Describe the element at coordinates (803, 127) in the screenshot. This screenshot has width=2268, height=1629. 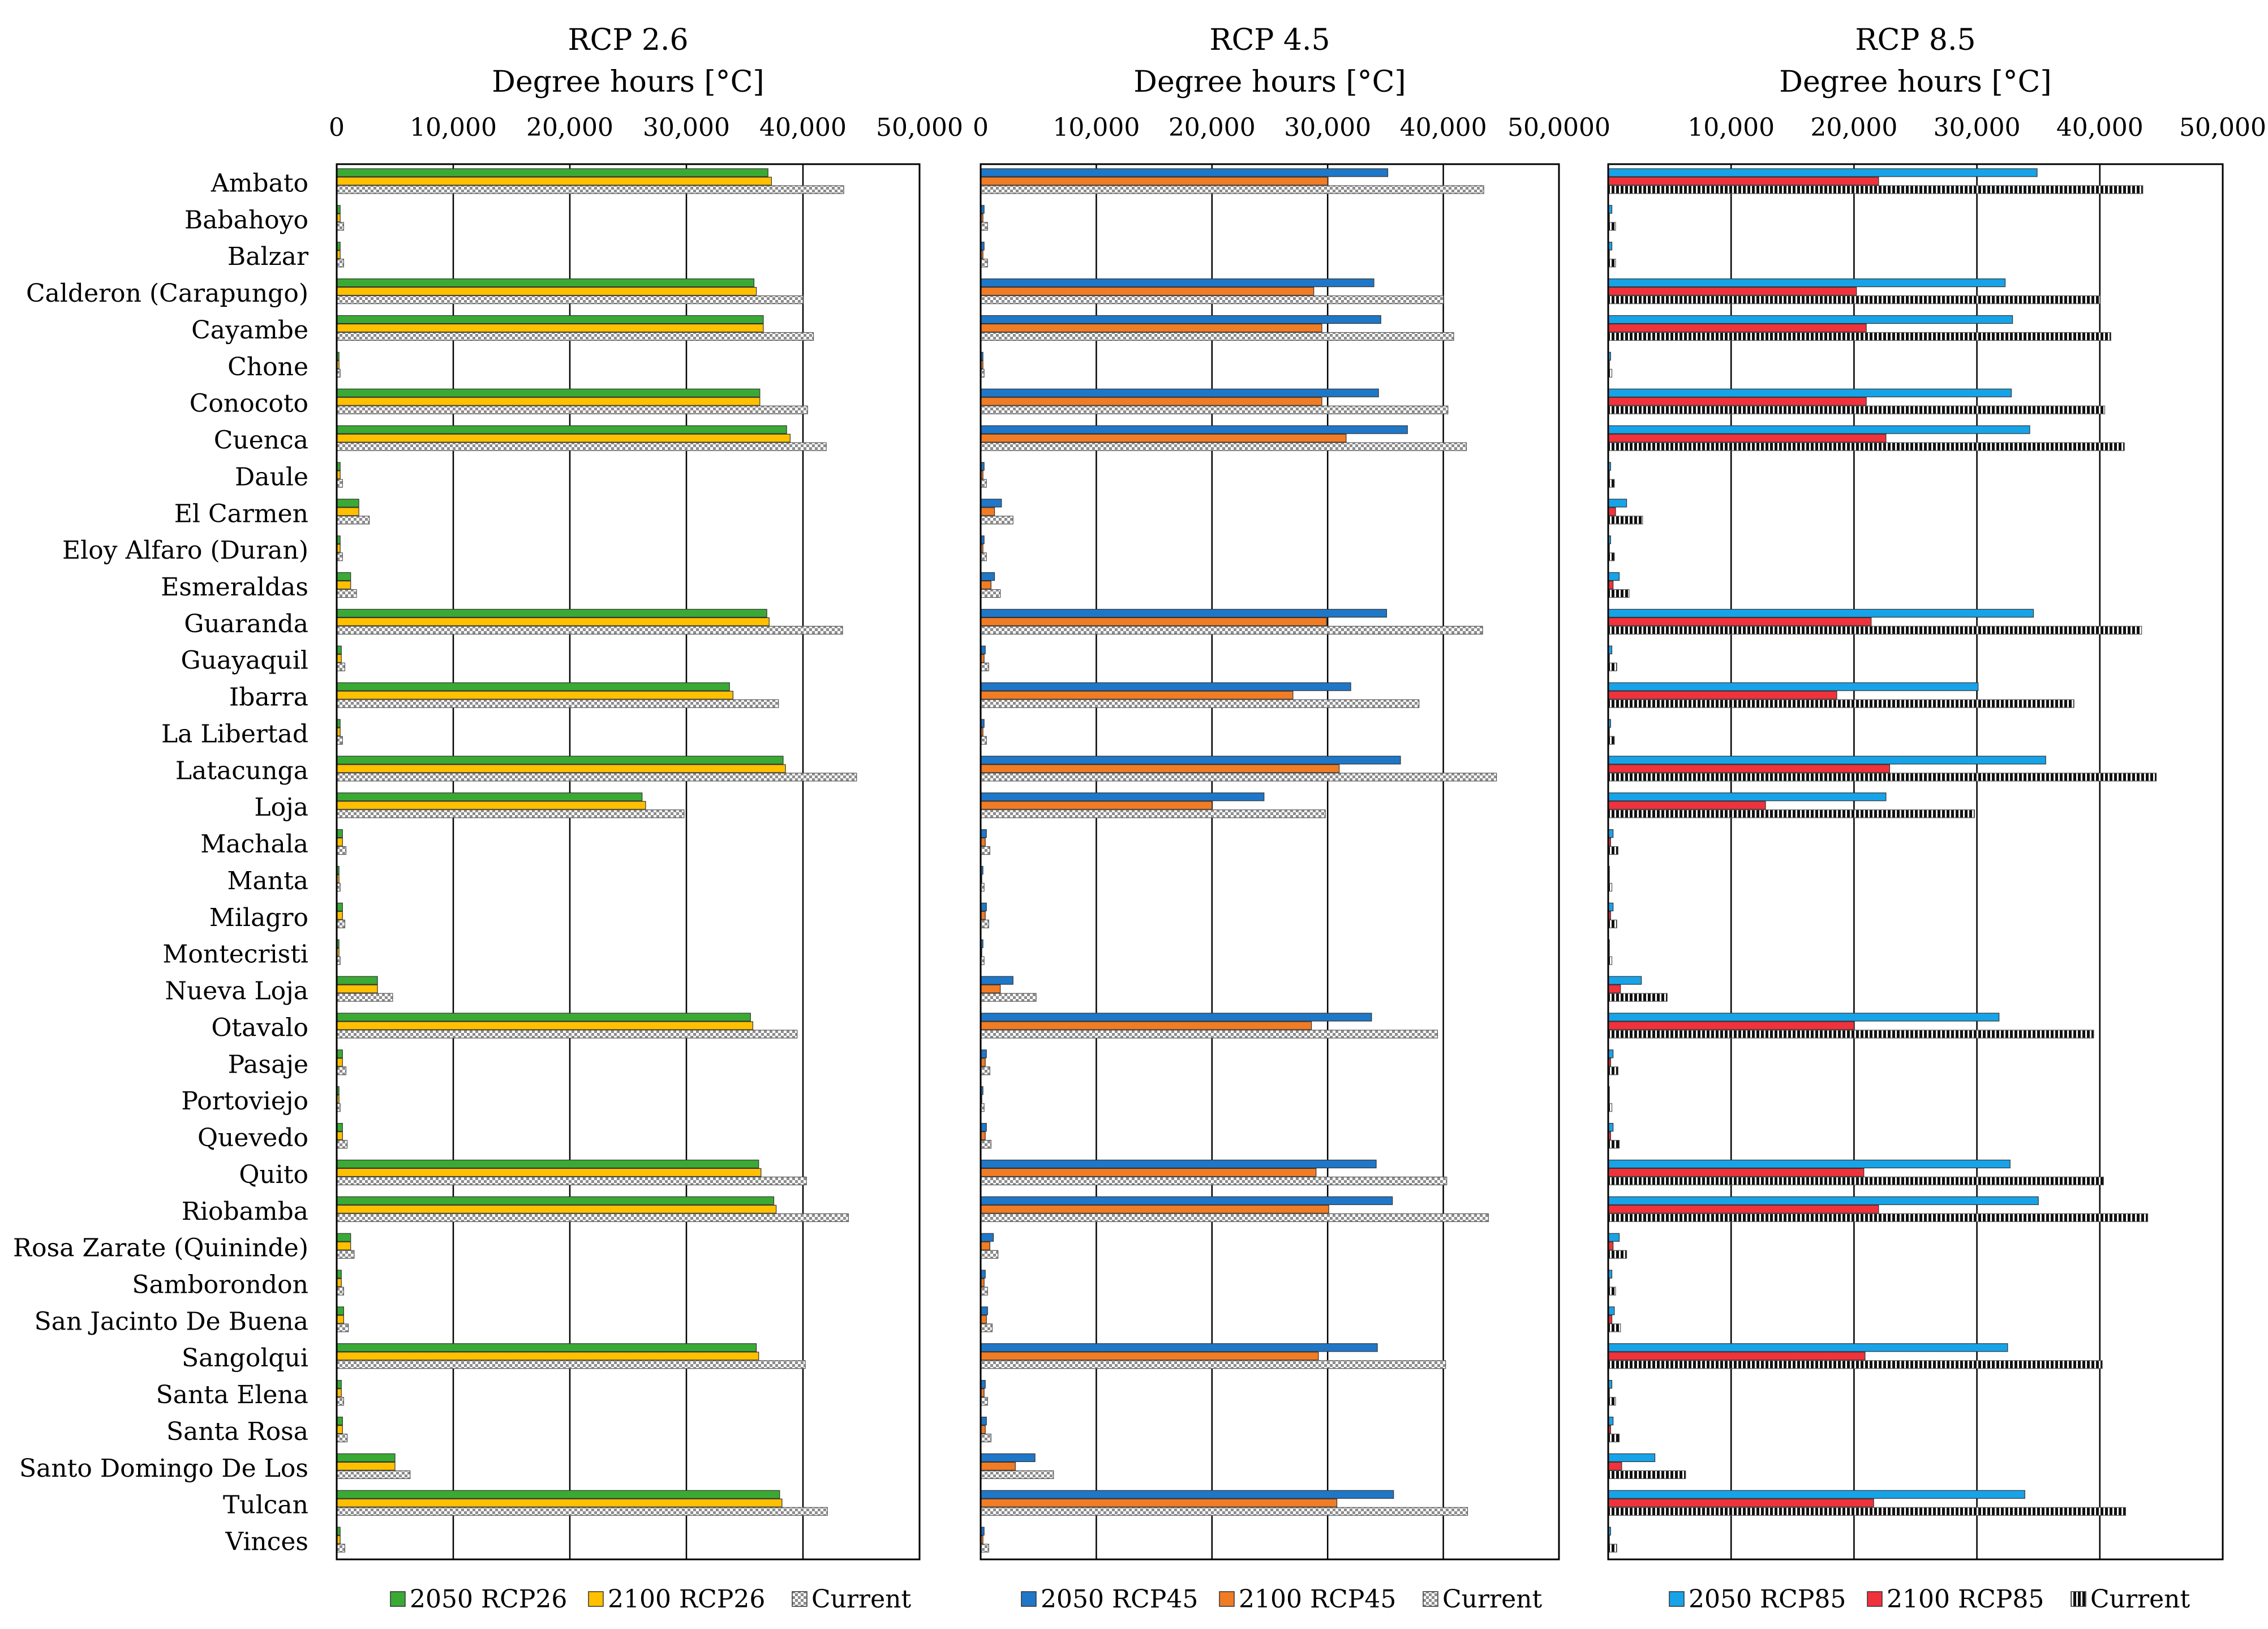
I see `tick-label: 40,000` at that location.